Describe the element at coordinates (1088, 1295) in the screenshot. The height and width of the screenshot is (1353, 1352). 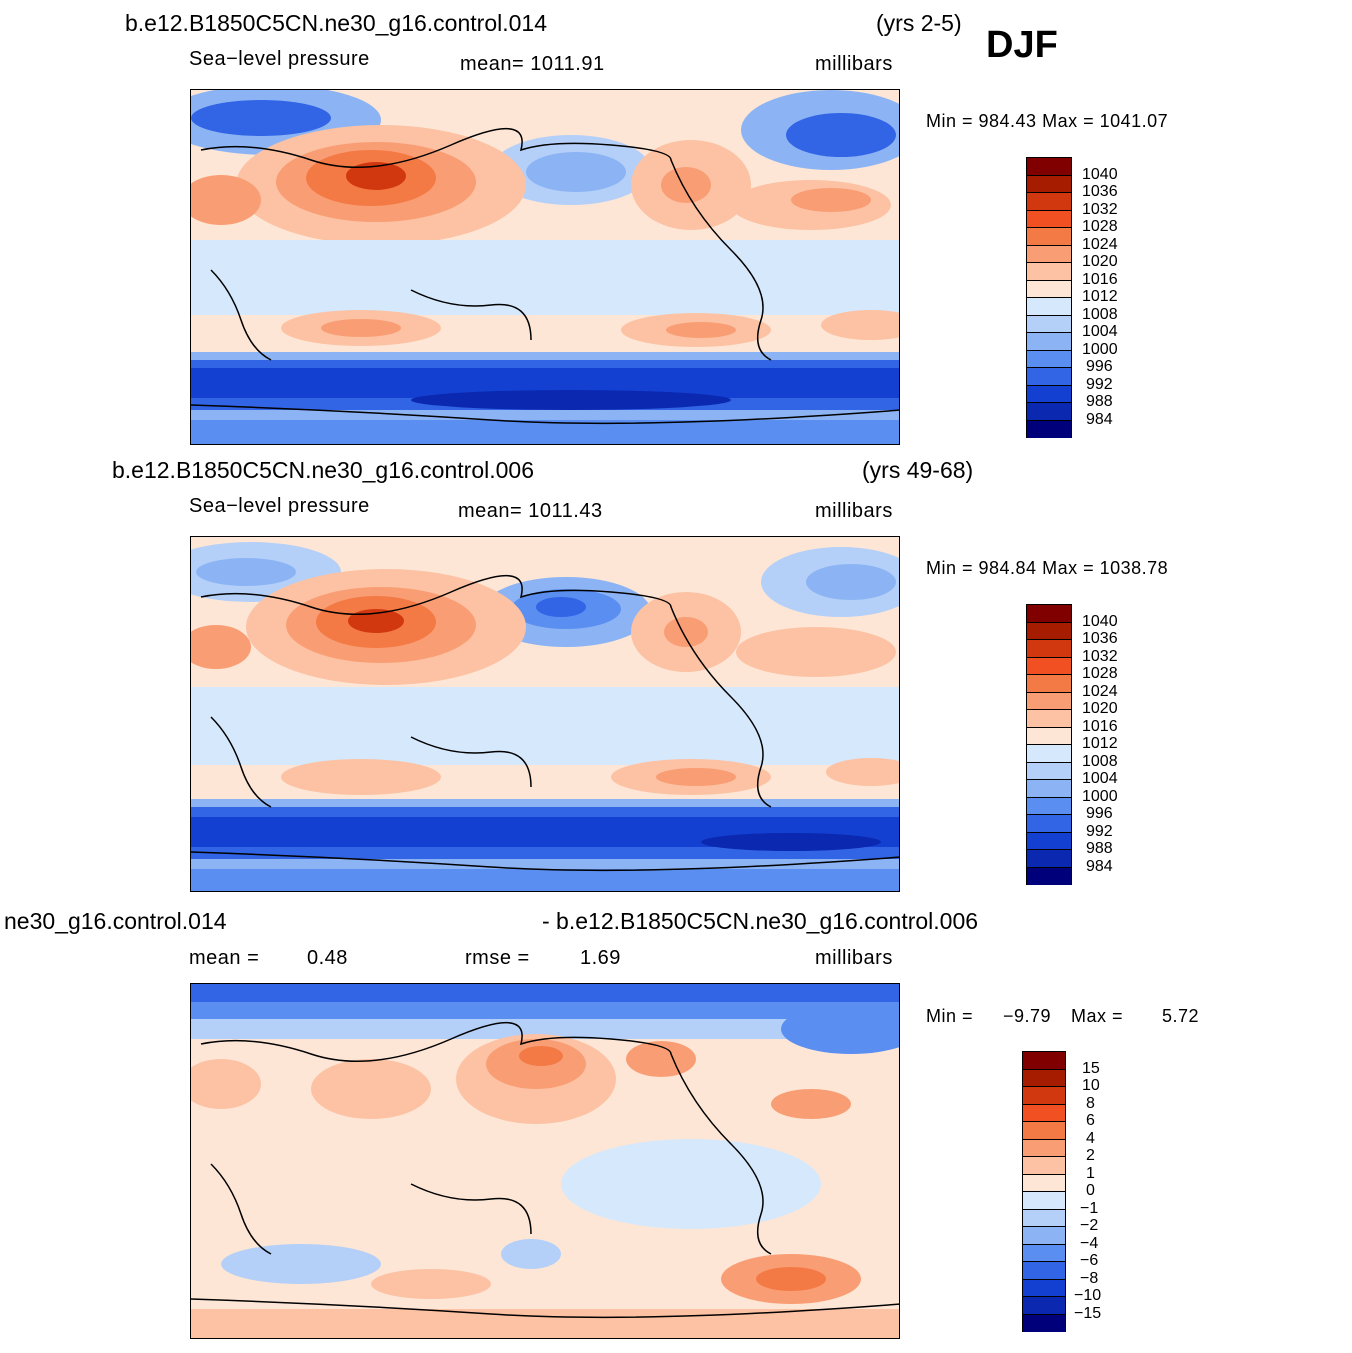
I see `panel3-cbar-label: −10` at that location.